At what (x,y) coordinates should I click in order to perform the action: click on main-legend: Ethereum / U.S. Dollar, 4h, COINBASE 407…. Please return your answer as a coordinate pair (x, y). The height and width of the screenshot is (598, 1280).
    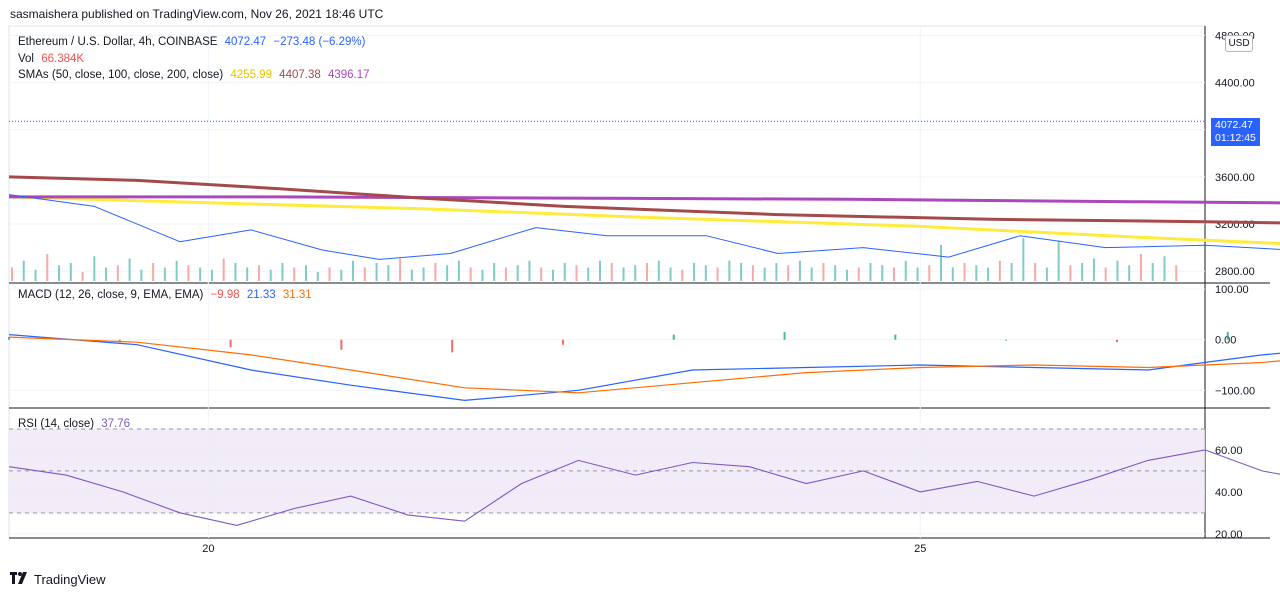
    Looking at the image, I should click on (193, 42).